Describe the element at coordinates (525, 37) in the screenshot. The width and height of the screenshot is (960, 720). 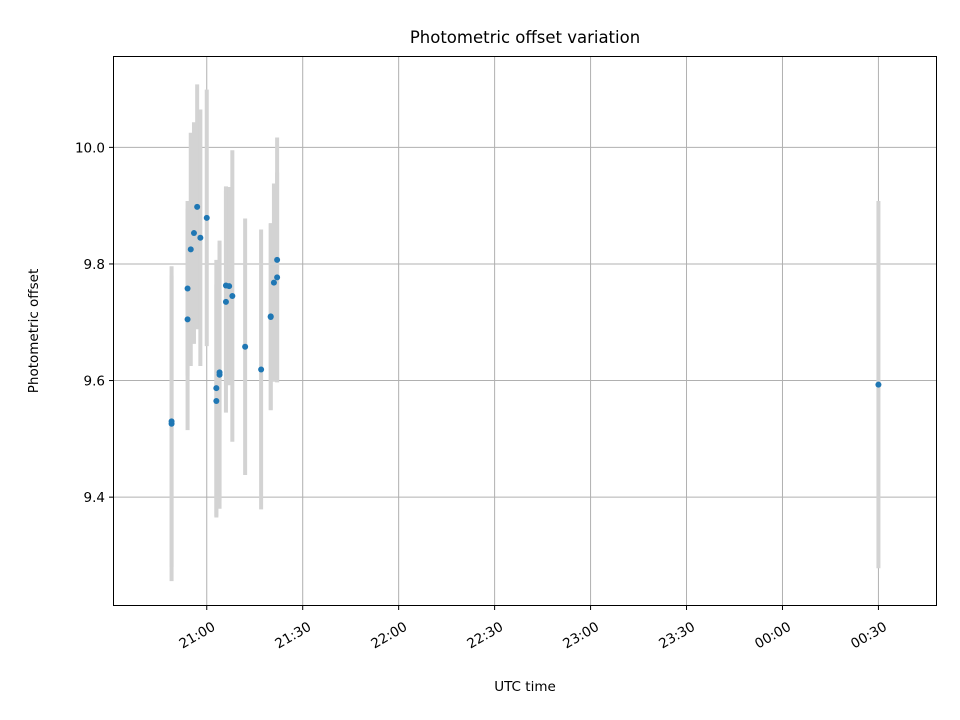
I see `chart-title: Photometric offset variation` at that location.